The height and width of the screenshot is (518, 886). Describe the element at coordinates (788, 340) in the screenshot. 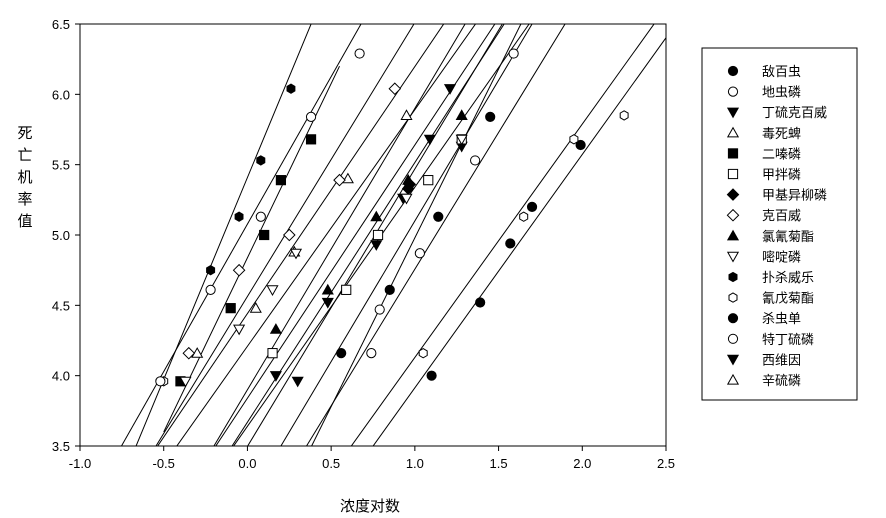

I see `legend-label: 特丁硫磷` at that location.